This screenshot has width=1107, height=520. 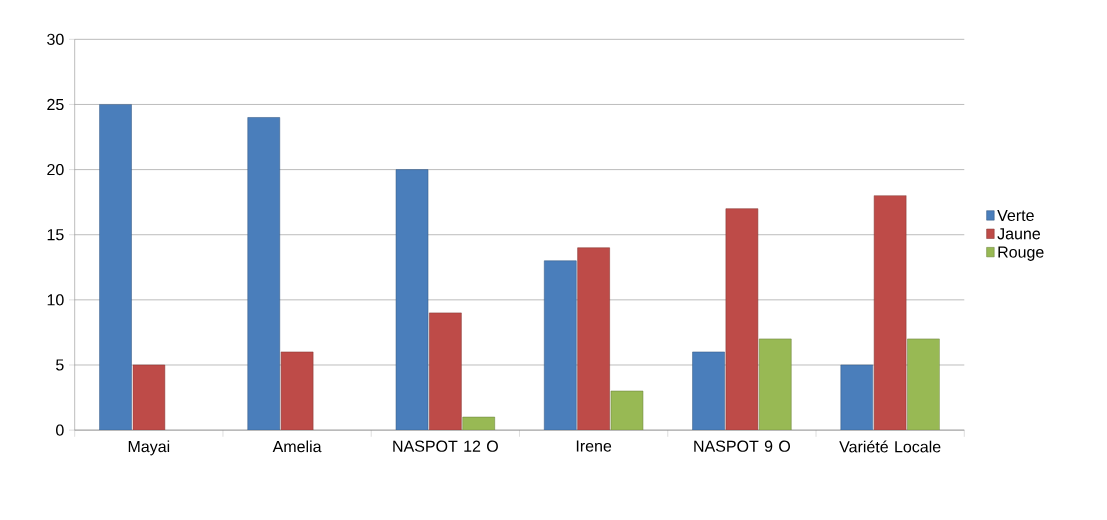 What do you see at coordinates (1015, 215) in the screenshot?
I see `legend-label: Verte` at bounding box center [1015, 215].